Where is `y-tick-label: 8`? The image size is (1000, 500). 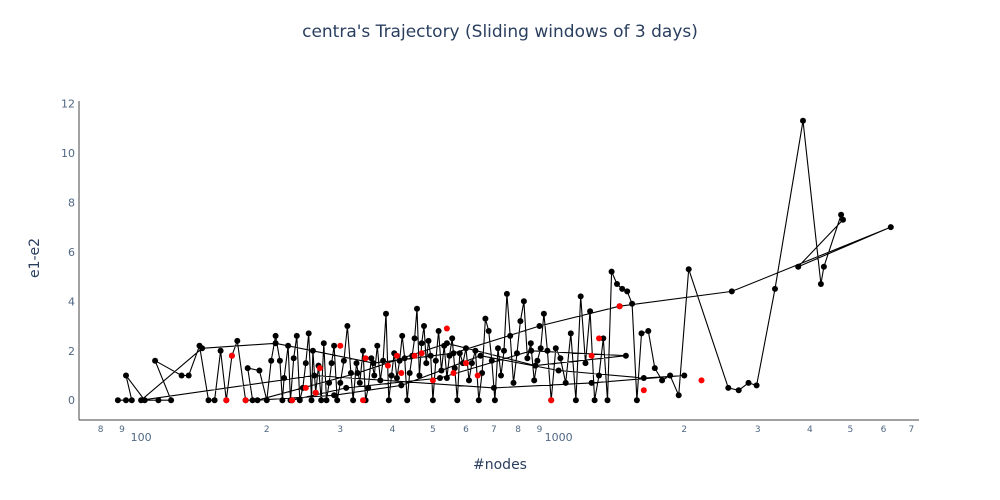 y-tick-label: 8 is located at coordinates (71, 202).